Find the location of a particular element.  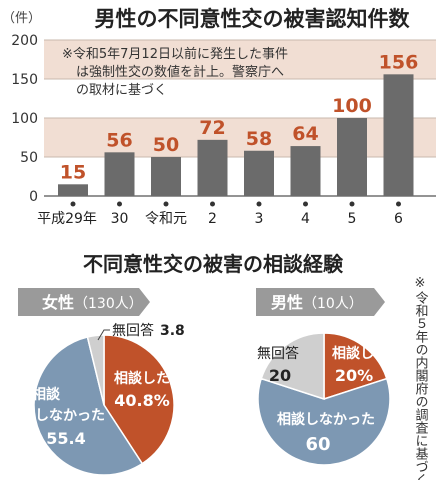

bar-value-label: 50 is located at coordinates (166, 145).